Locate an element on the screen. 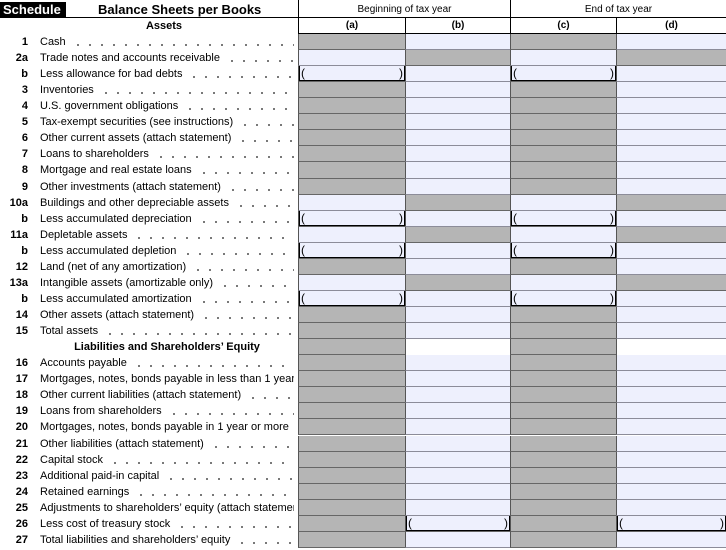 The width and height of the screenshot is (726, 550). assets-heading: Assets is located at coordinates (164, 26).